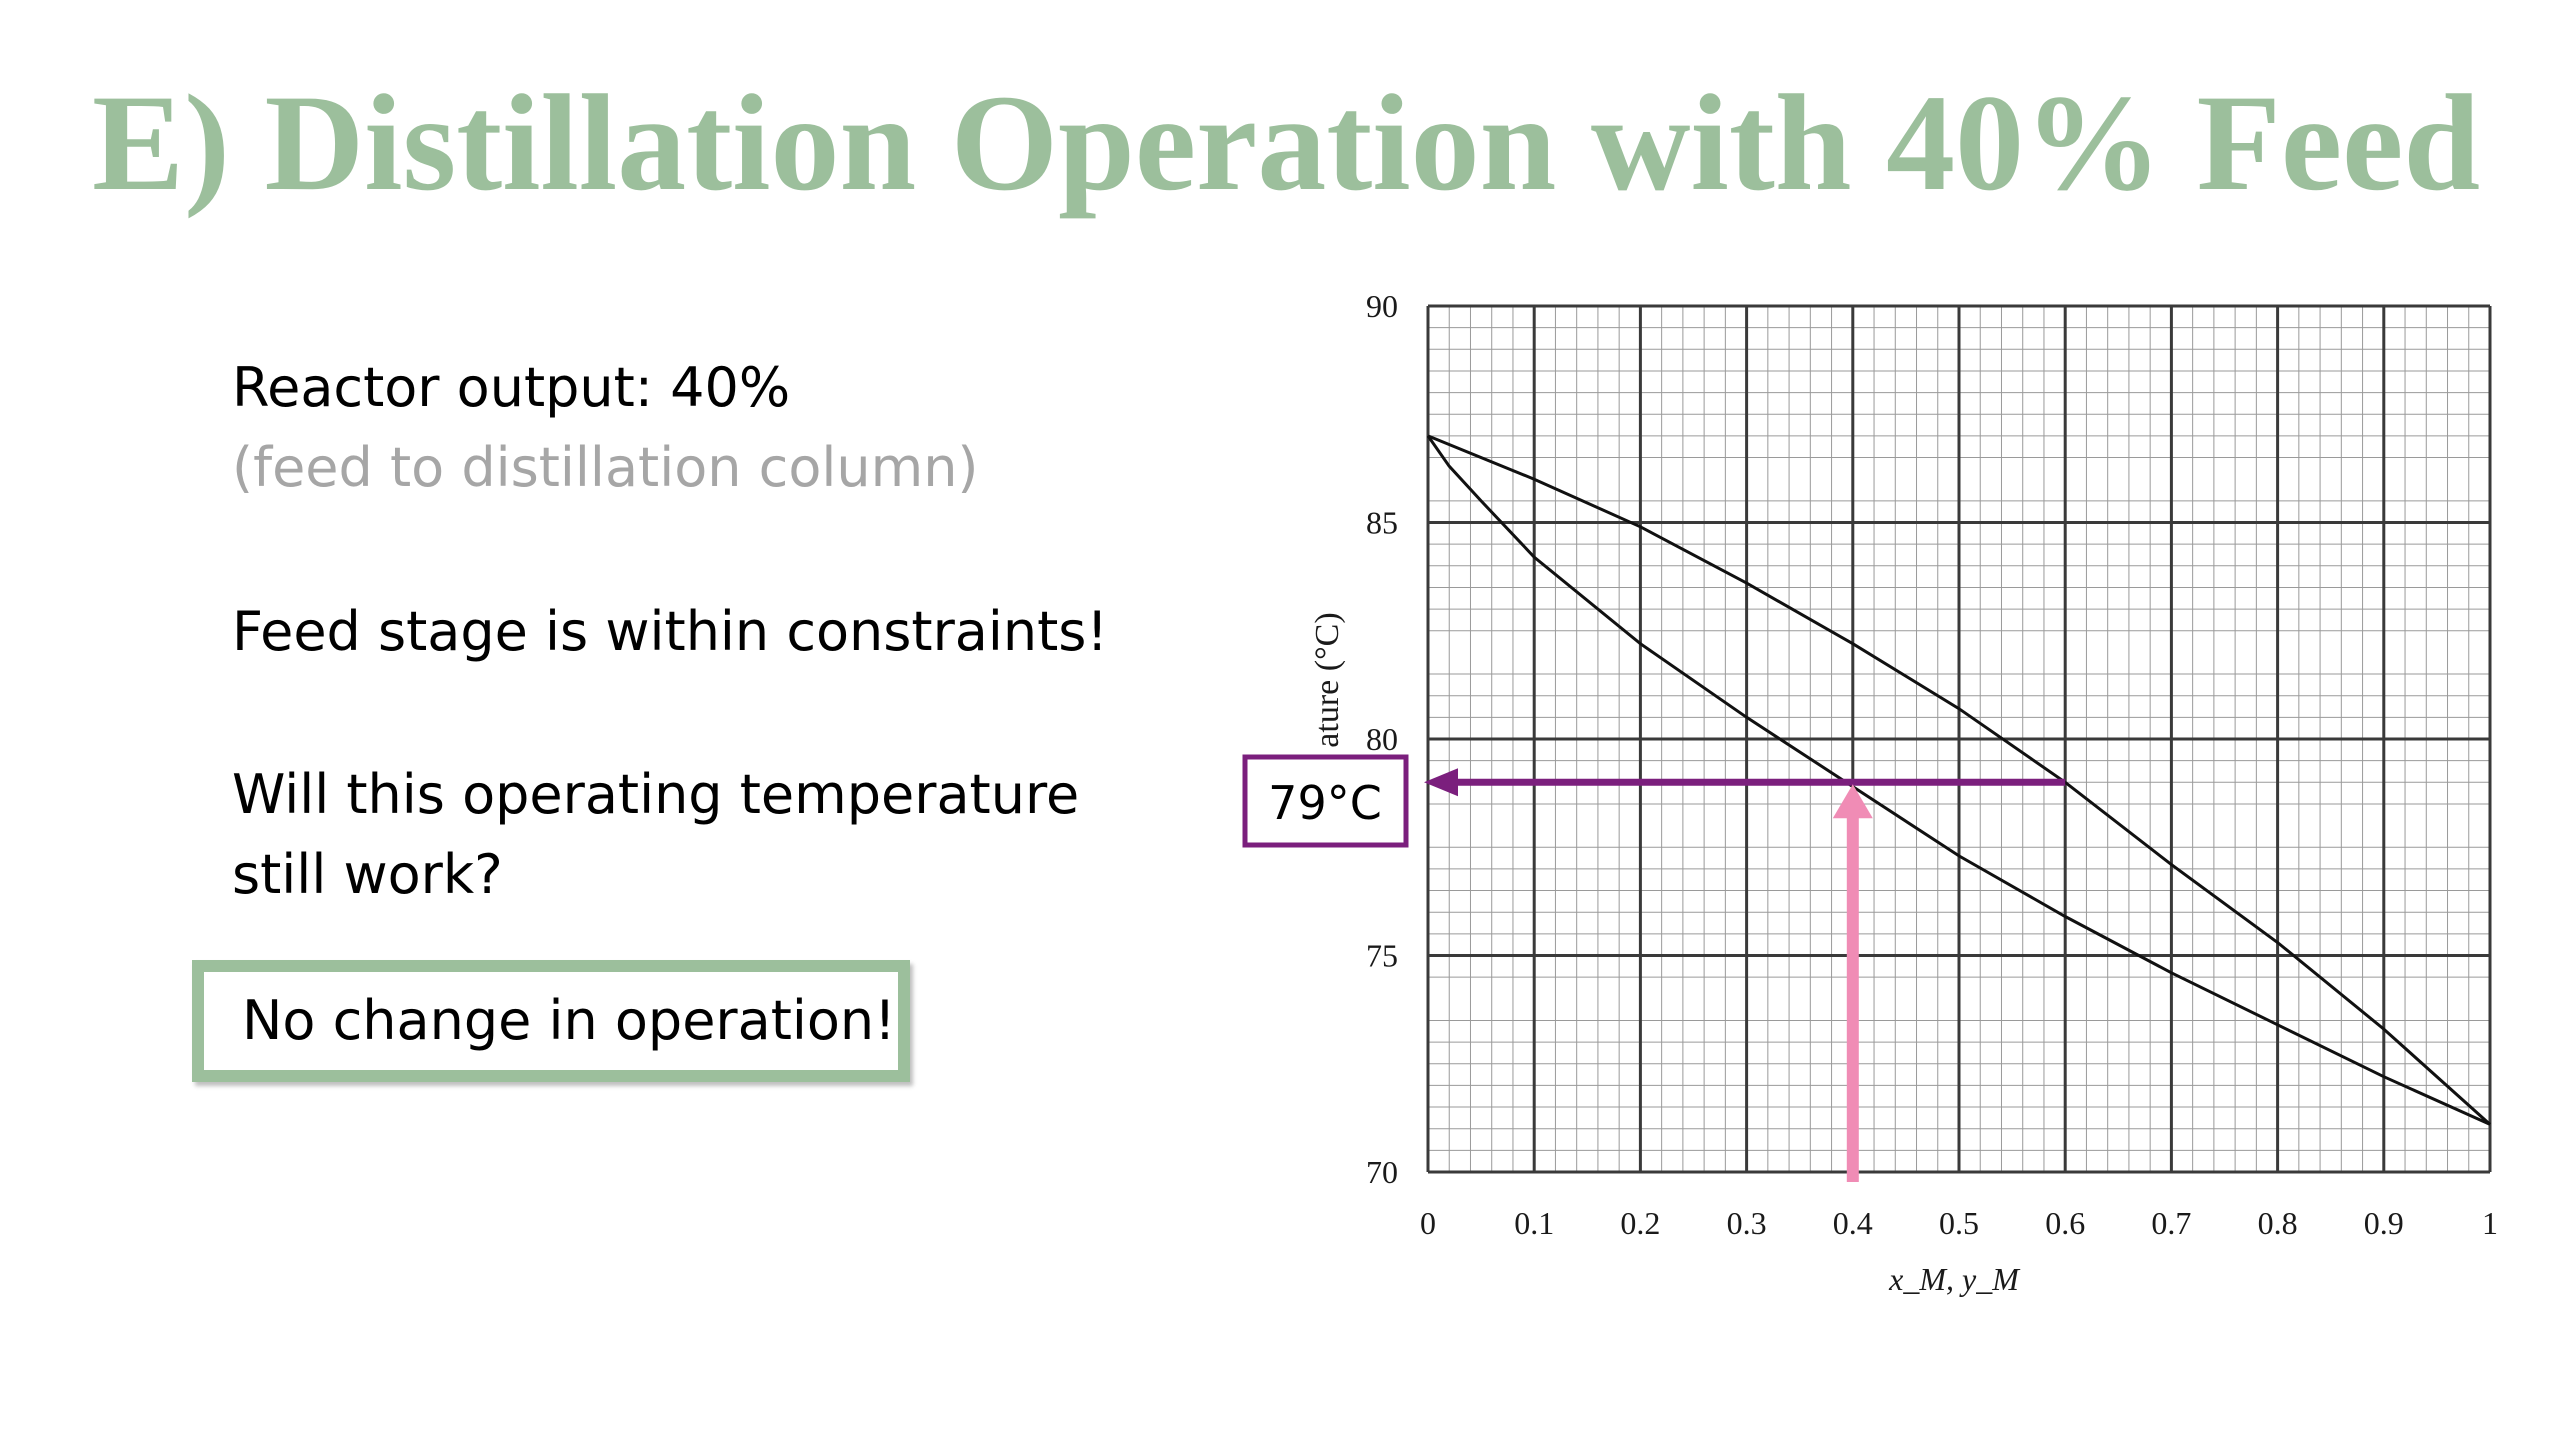 The image size is (2560, 1440). I want to click on callout-label: 79°C, so click(1325, 803).